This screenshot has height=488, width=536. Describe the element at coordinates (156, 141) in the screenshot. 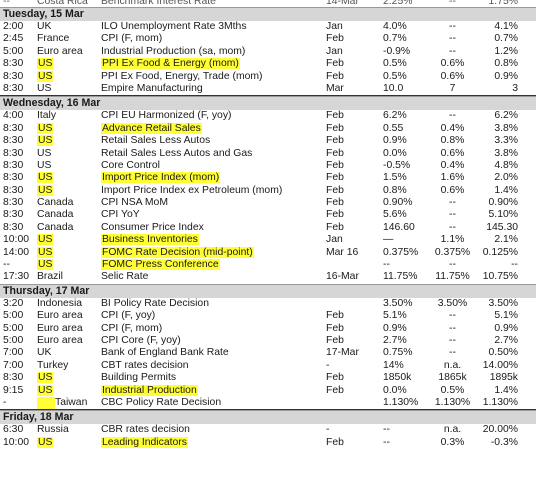

I see `row-event-text: Retail Sales Less Autos` at that location.